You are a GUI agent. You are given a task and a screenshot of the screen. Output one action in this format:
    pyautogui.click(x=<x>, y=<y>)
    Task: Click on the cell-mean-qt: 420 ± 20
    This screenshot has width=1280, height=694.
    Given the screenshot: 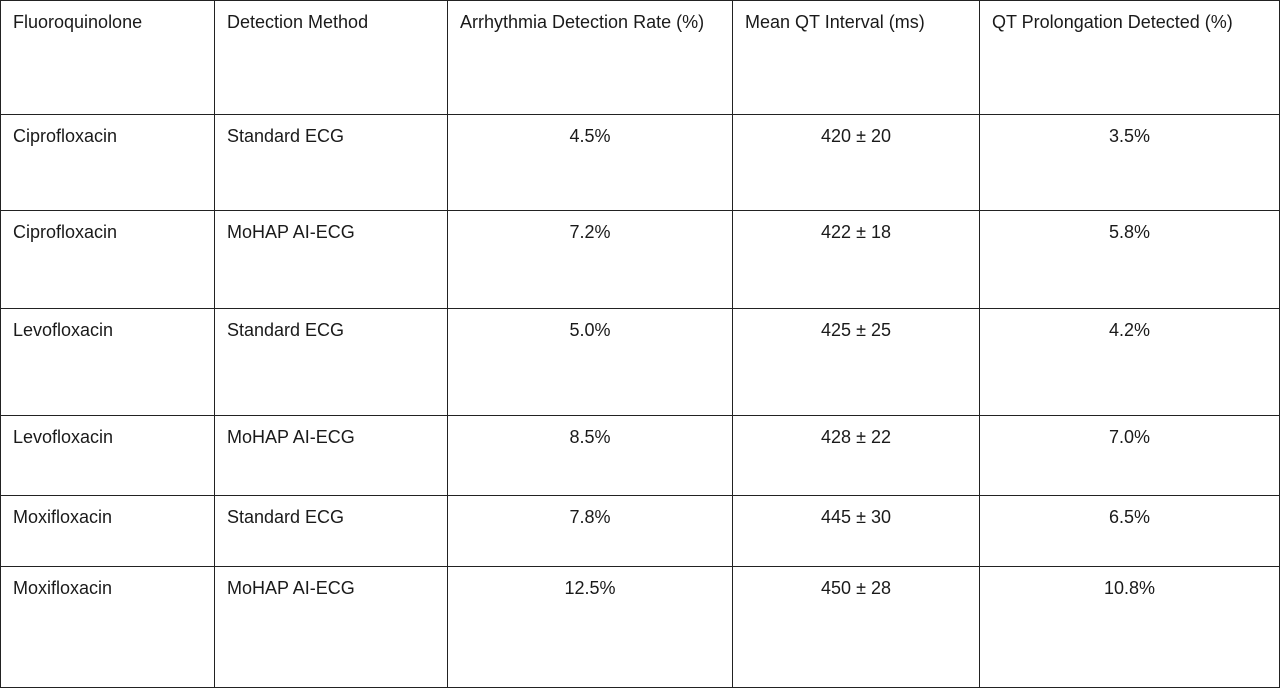 What is the action you would take?
    pyautogui.click(x=856, y=162)
    